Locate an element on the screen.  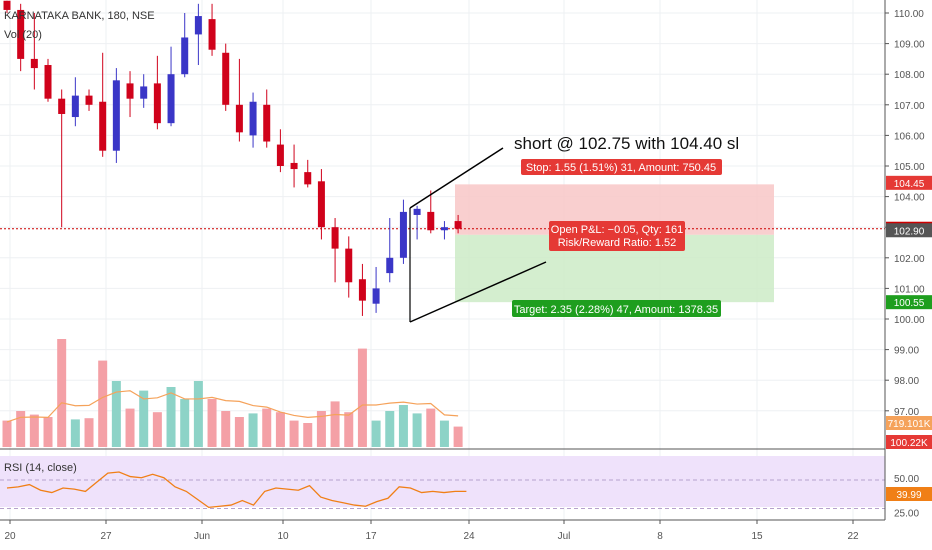
stop-label-text: Stop: 1.55 (1.51%) 31, Amount: 750.45 is located at coordinates (621, 168).